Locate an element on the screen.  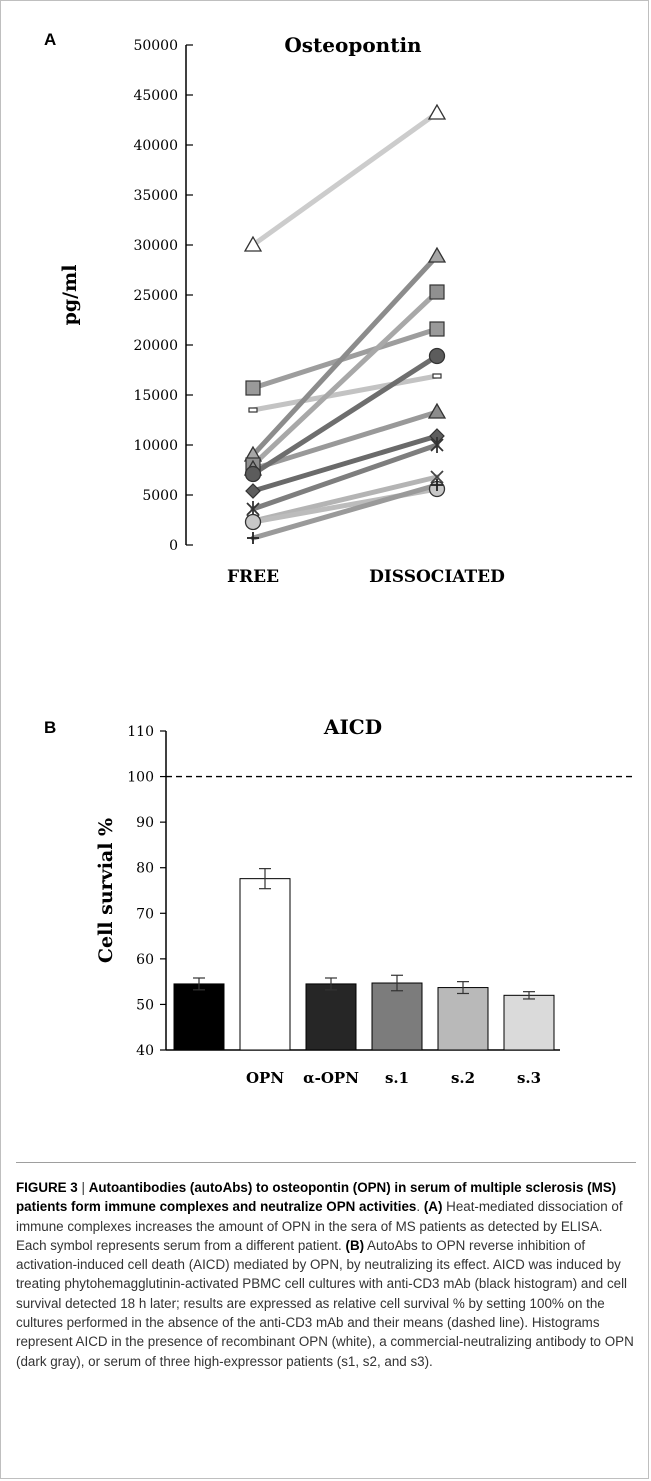
chart-b-y-tick-label: 110 is located at coordinates (140, 732).